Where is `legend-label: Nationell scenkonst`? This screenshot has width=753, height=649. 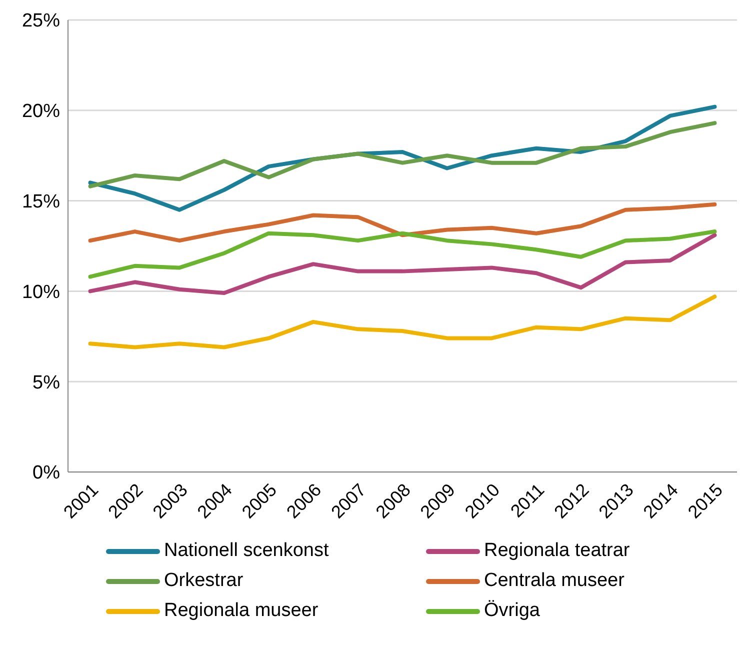 legend-label: Nationell scenkonst is located at coordinates (246, 551).